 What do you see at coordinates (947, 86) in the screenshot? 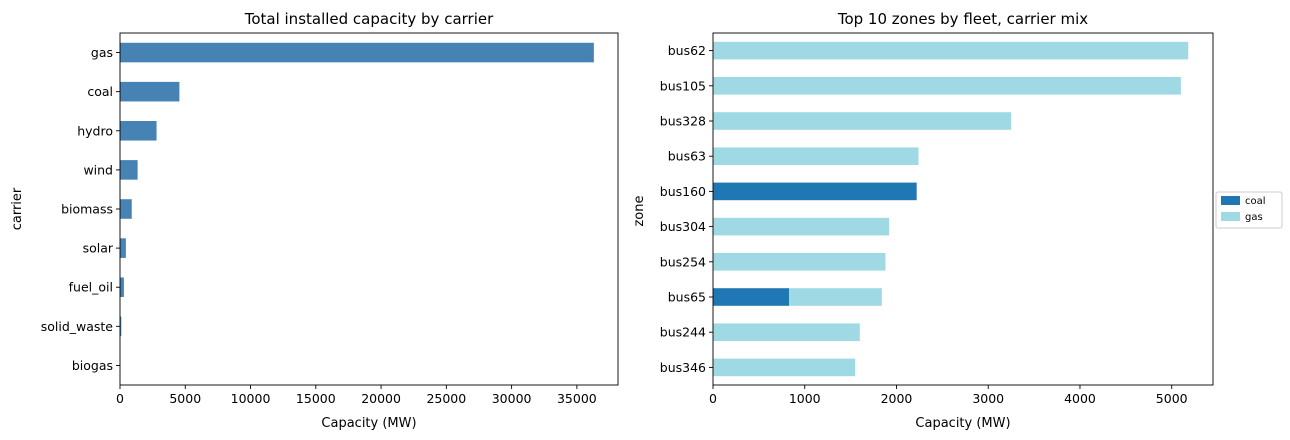
I see `bar-bus105-gas` at bounding box center [947, 86].